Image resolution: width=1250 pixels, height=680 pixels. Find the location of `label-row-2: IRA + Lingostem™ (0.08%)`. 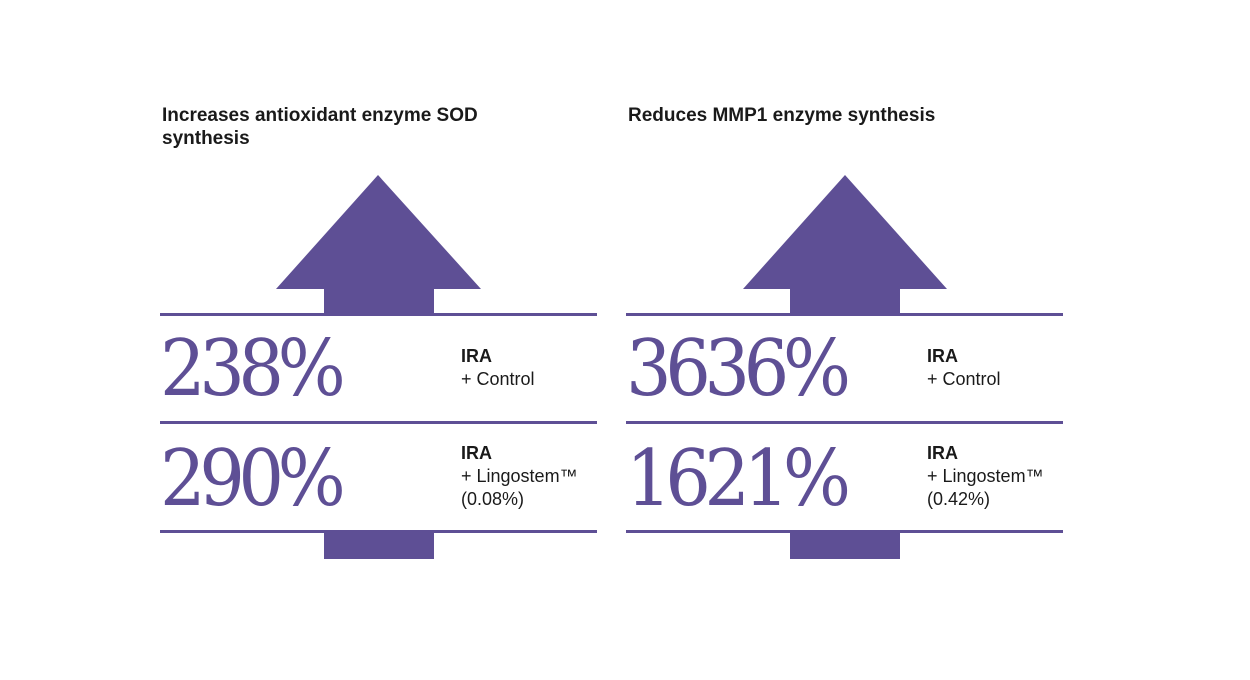

label-row-2: IRA + Lingostem™ (0.08%) is located at coordinates (531, 476).